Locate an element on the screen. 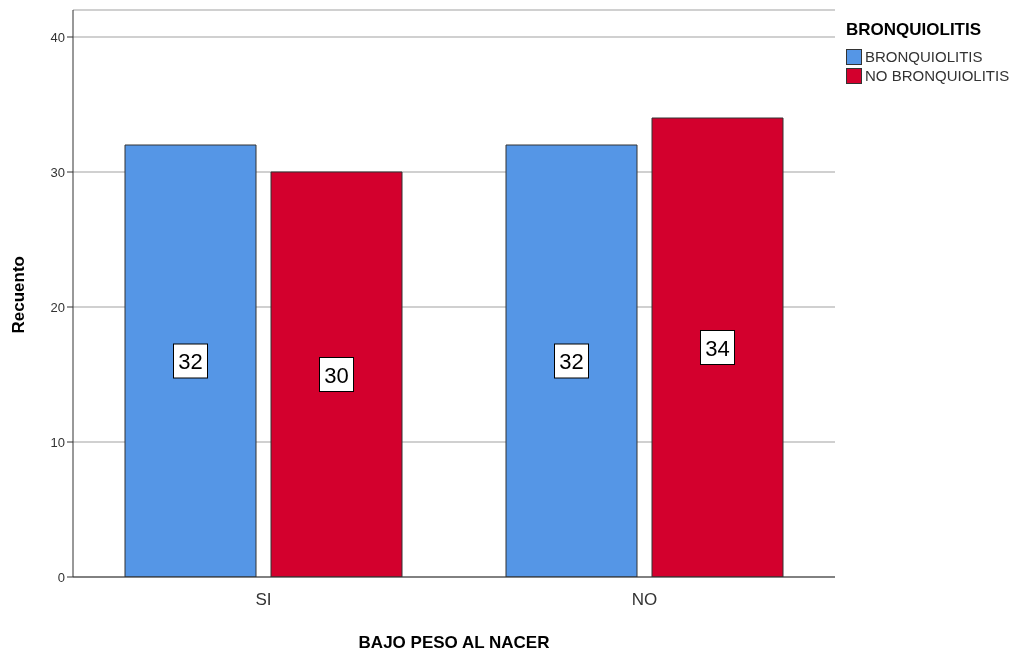  y-tick-label: 10 is located at coordinates (57, 442).